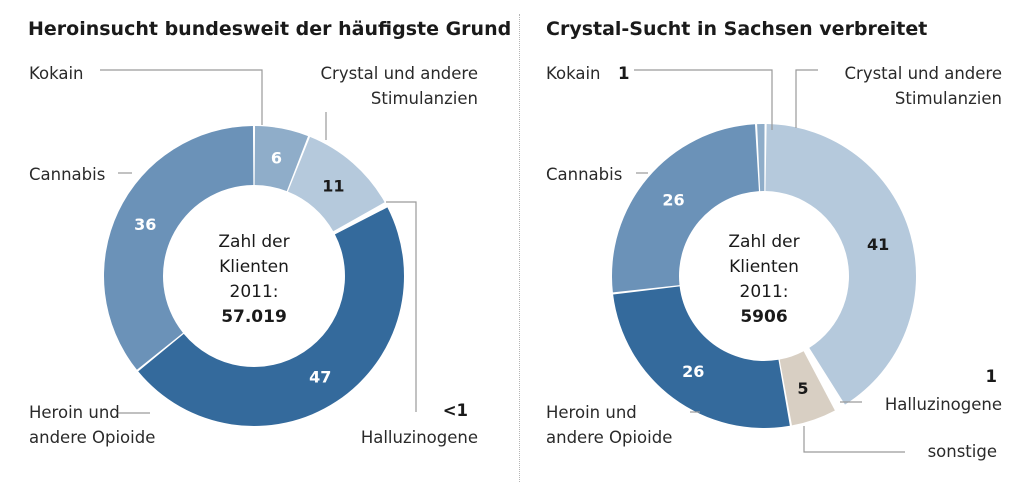  Describe the element at coordinates (56, 73) in the screenshot. I see `label-kokain: Kokain` at that location.